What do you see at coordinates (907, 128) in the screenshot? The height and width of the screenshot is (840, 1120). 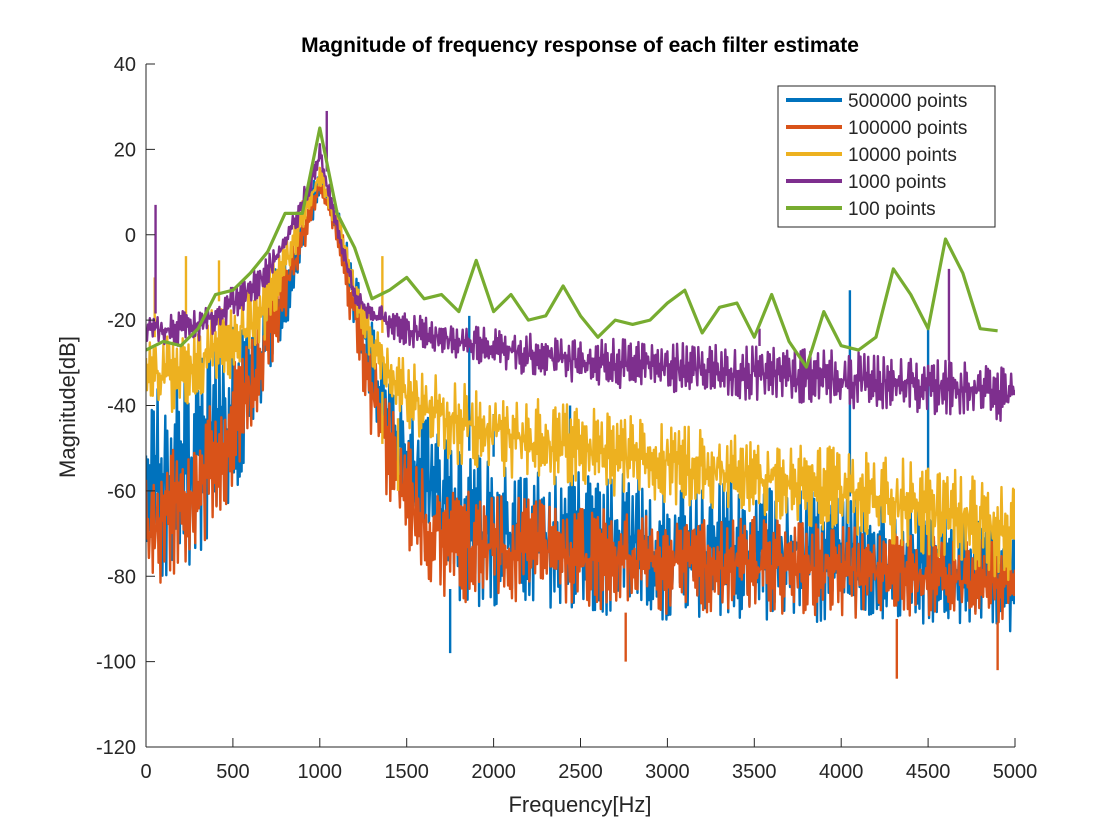 I see `legend-label: 100000 points` at bounding box center [907, 128].